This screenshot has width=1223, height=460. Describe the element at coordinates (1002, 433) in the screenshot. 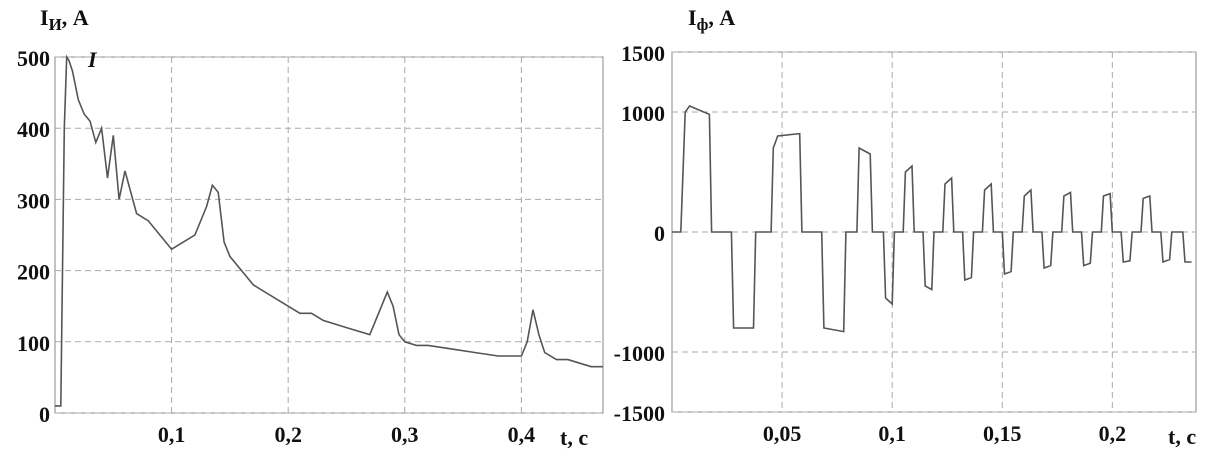

I see `x-tick-label: 0,15` at that location.